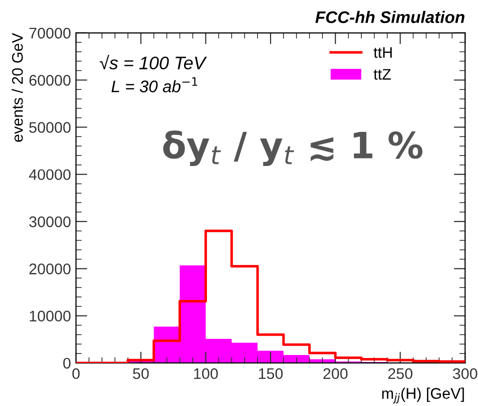 This screenshot has height=406, width=478. Describe the element at coordinates (206, 374) in the screenshot. I see `x-tick-label: 100` at that location.